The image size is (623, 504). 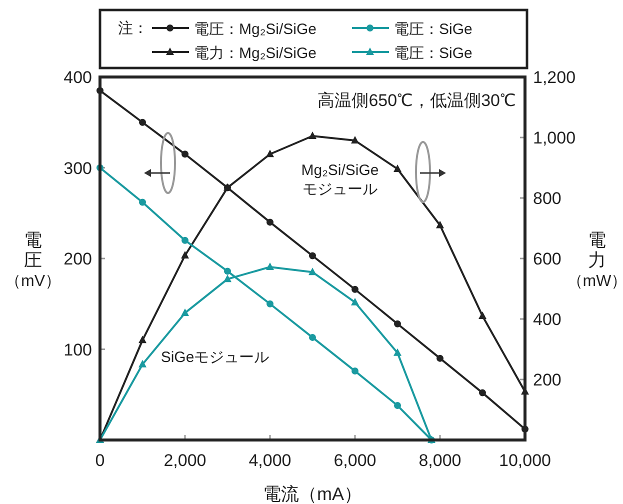 What do you see at coordinates (255, 53) in the screenshot?
I see `legend-label: 電力：Mg₂Si/SiGe` at bounding box center [255, 53].